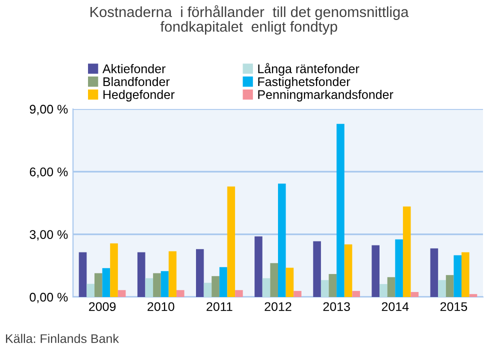 The image size is (498, 349). What do you see at coordinates (395, 307) in the screenshot?
I see `x-tick-label: 2014` at bounding box center [395, 307].